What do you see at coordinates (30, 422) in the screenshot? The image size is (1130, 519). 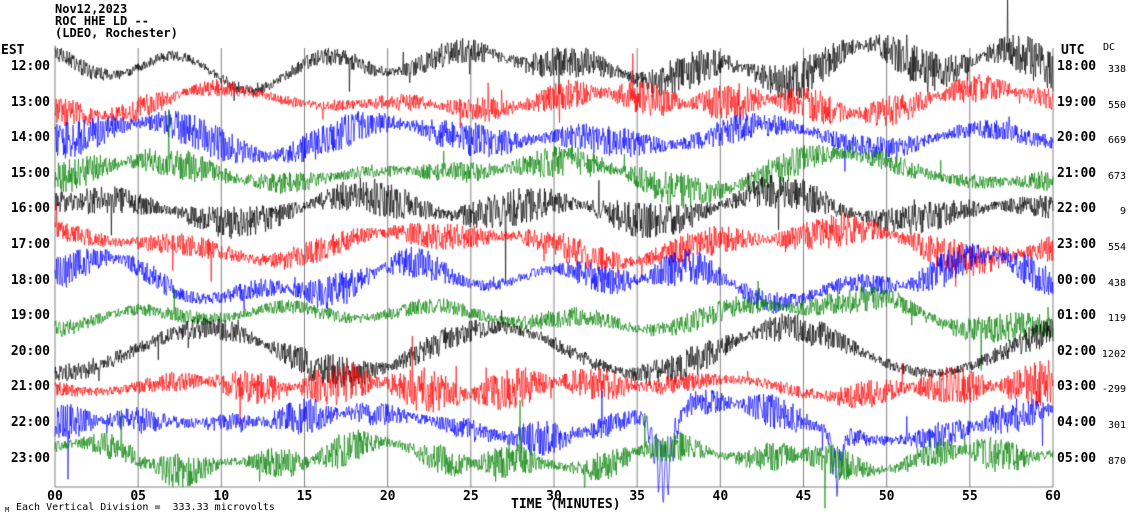 I see `est-time-label: 22:00` at bounding box center [30, 422].